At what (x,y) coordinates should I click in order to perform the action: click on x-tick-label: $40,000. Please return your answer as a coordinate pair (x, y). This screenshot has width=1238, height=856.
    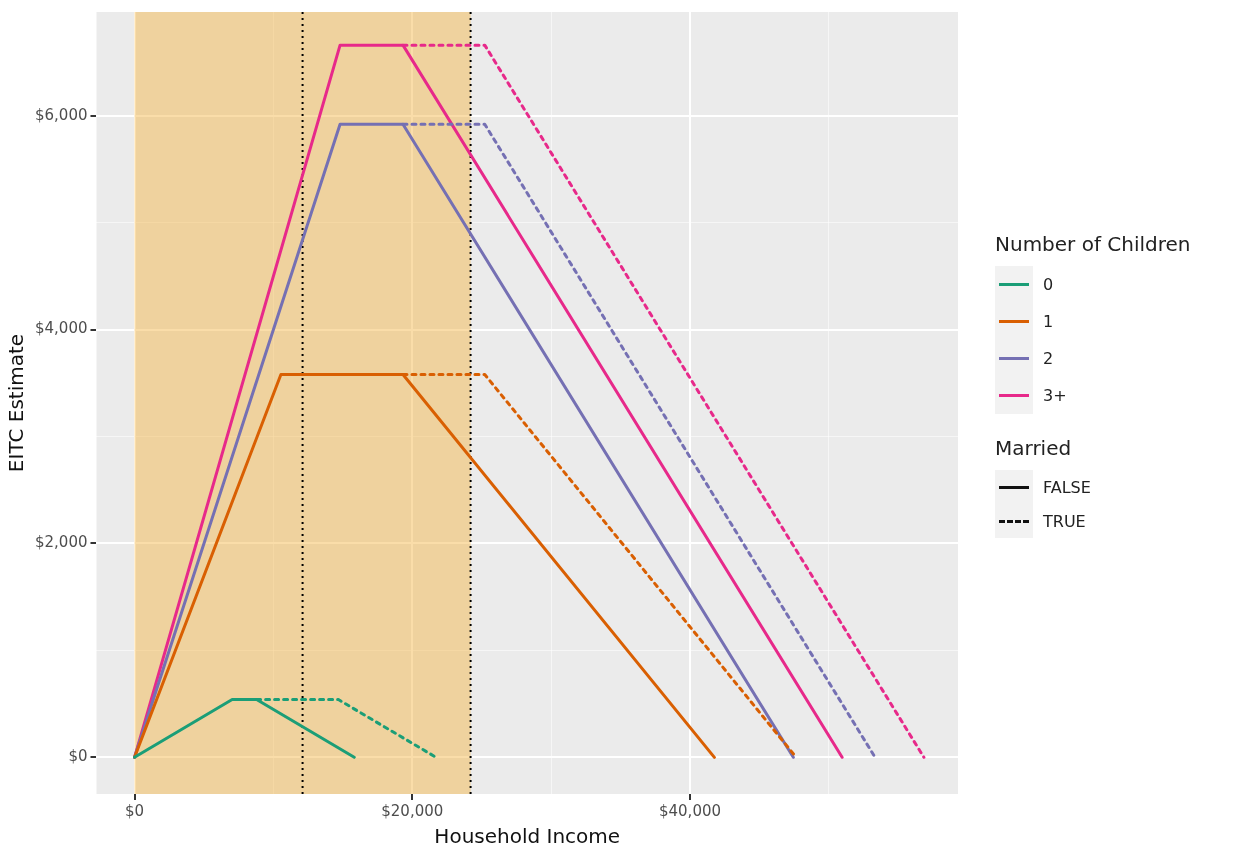
    Looking at the image, I should click on (690, 810).